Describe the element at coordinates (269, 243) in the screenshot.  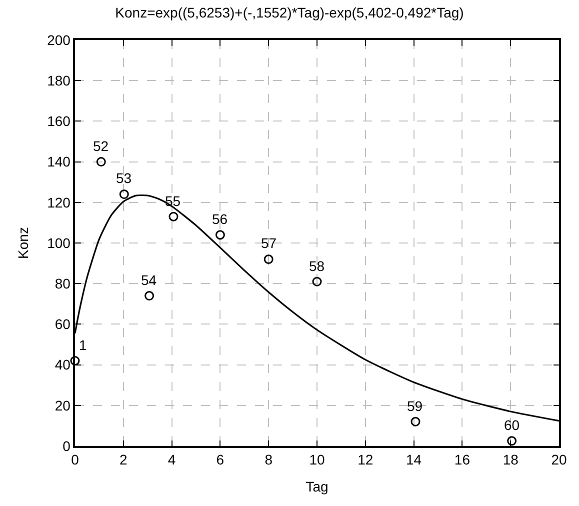
I see `annotation: 57` at that location.